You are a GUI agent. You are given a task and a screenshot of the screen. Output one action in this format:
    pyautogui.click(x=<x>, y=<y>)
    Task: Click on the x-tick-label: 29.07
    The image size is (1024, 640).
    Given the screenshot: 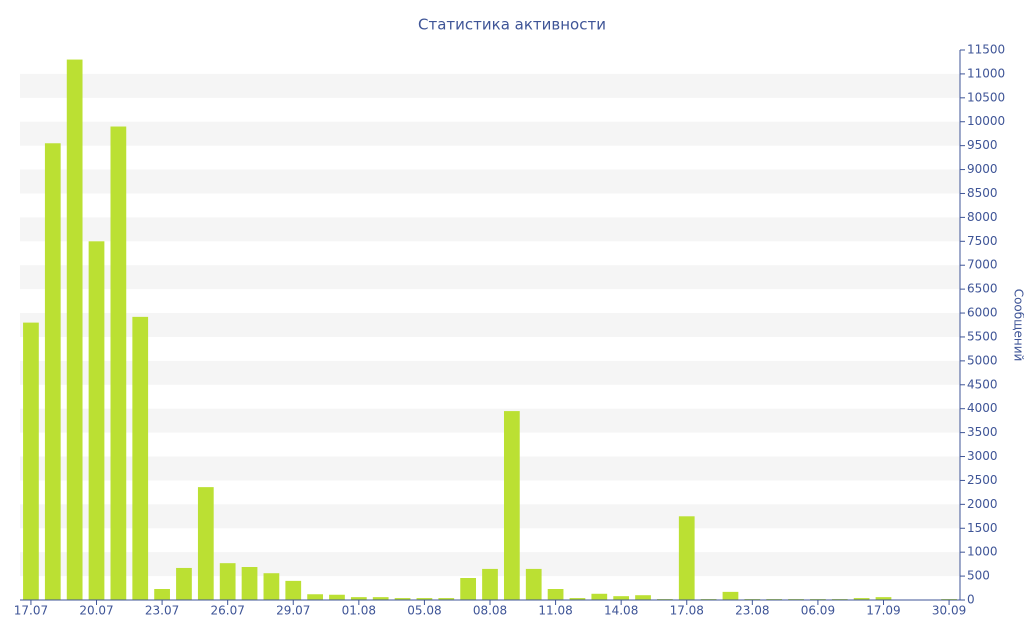 What is the action you would take?
    pyautogui.click(x=293, y=611)
    